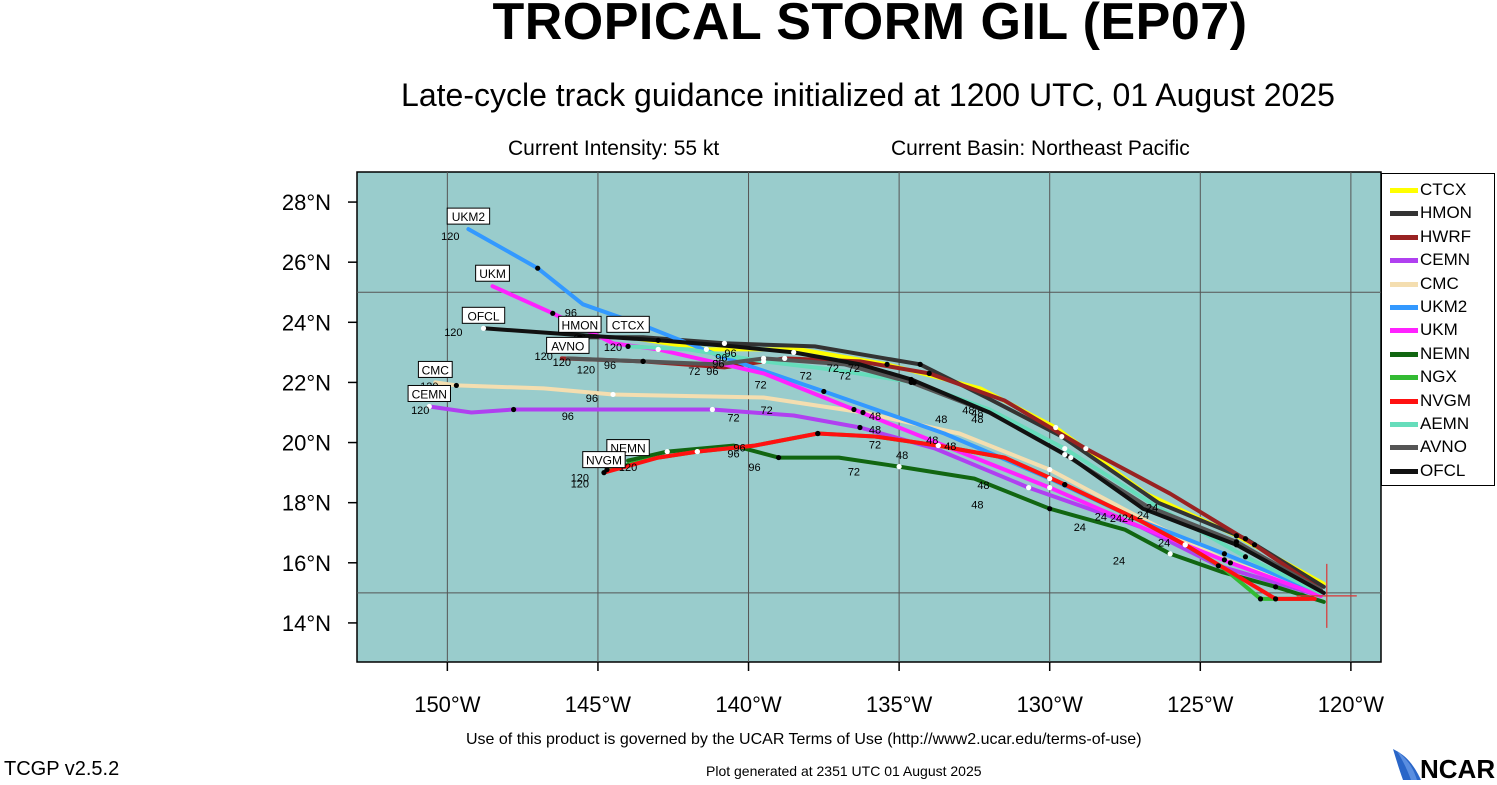 The width and height of the screenshot is (1497, 785). Describe the element at coordinates (306, 202) in the screenshot. I see `y-tick-label: 28°N` at that location.